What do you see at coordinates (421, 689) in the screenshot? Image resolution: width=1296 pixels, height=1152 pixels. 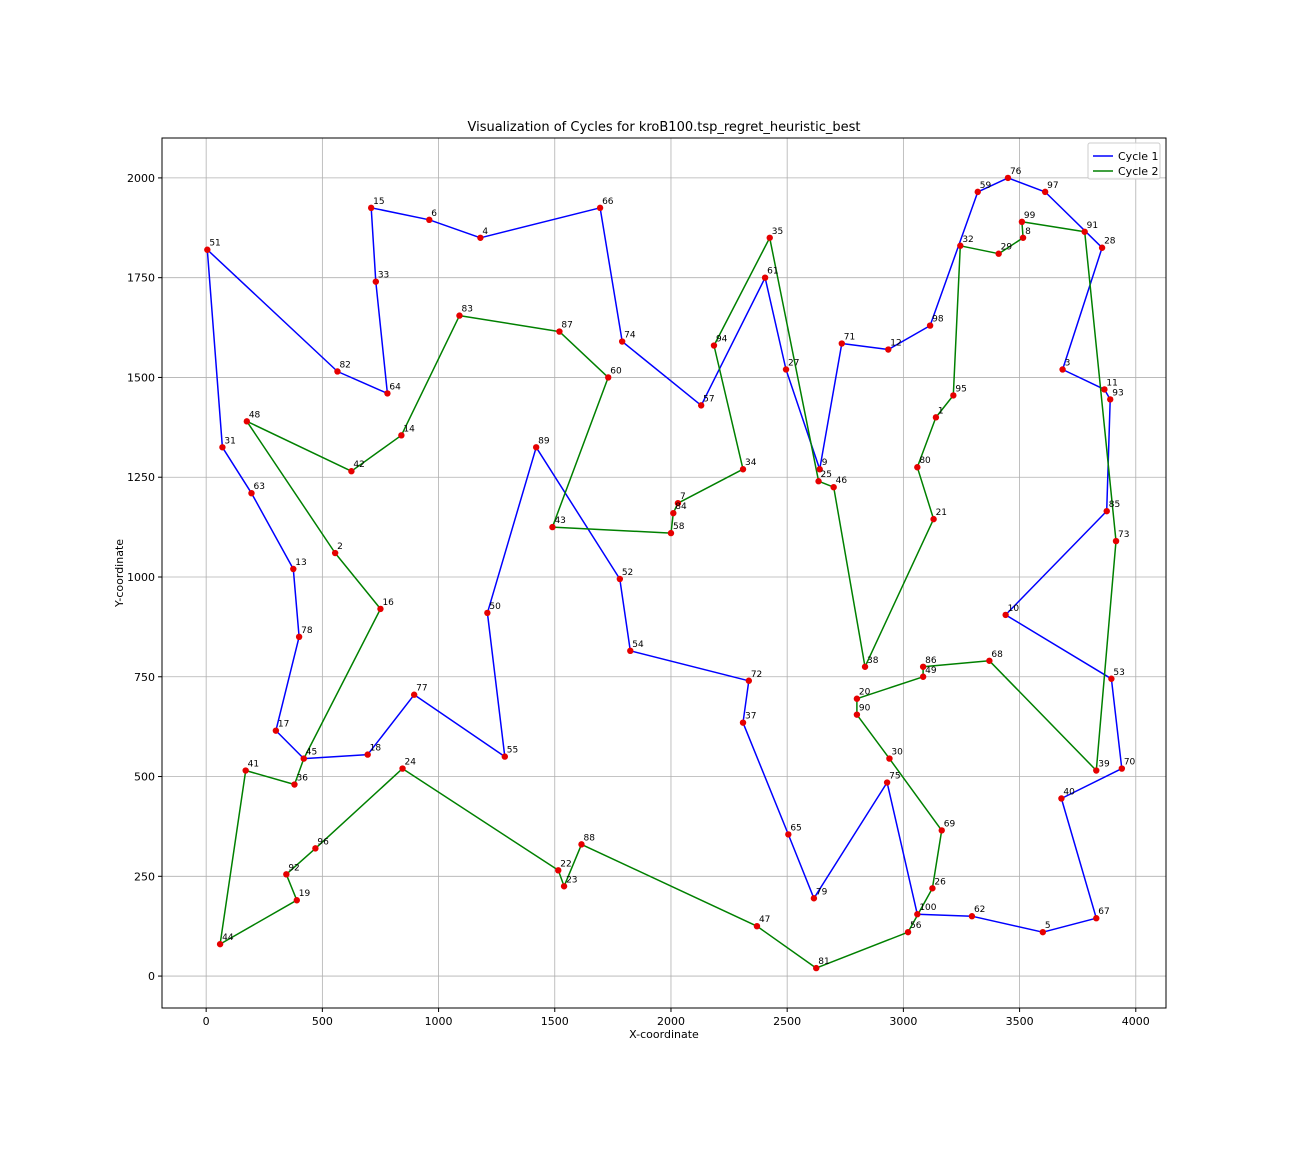 I see `city-label-77: 77` at bounding box center [421, 689].